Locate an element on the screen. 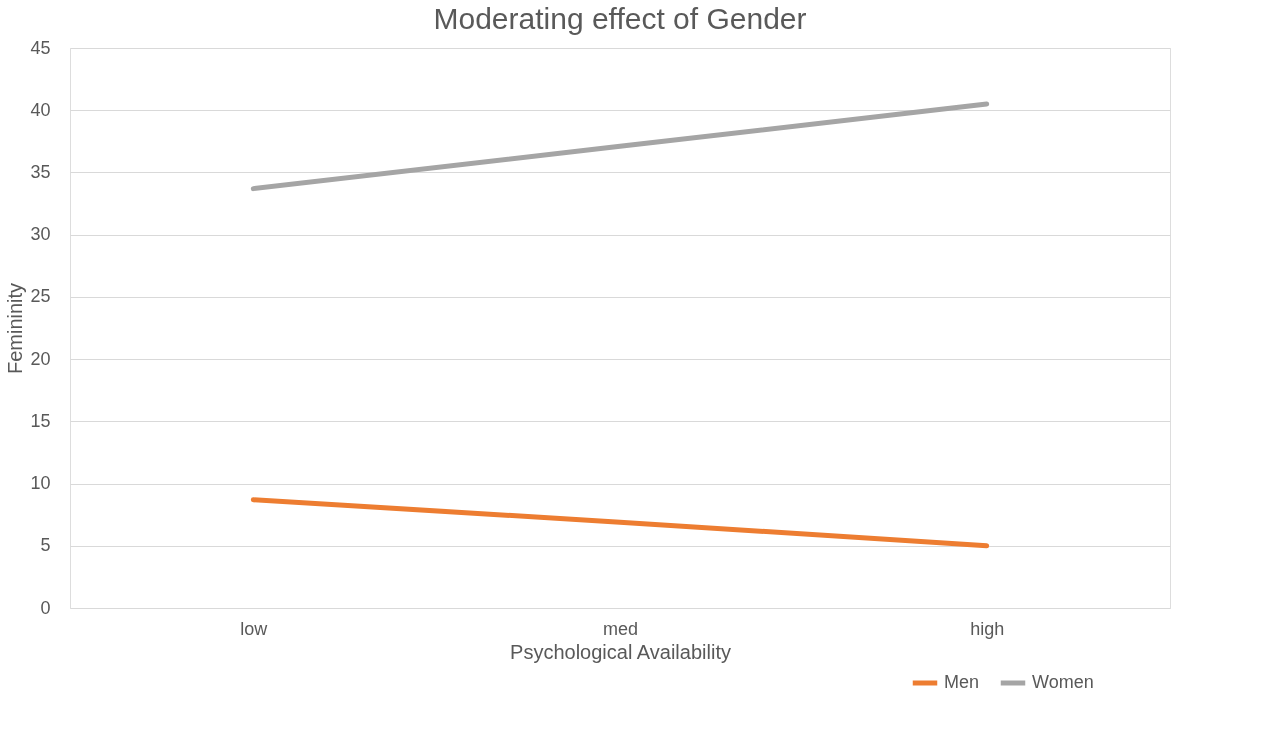 The height and width of the screenshot is (735, 1261). y-tick-label: 15 is located at coordinates (40, 420).